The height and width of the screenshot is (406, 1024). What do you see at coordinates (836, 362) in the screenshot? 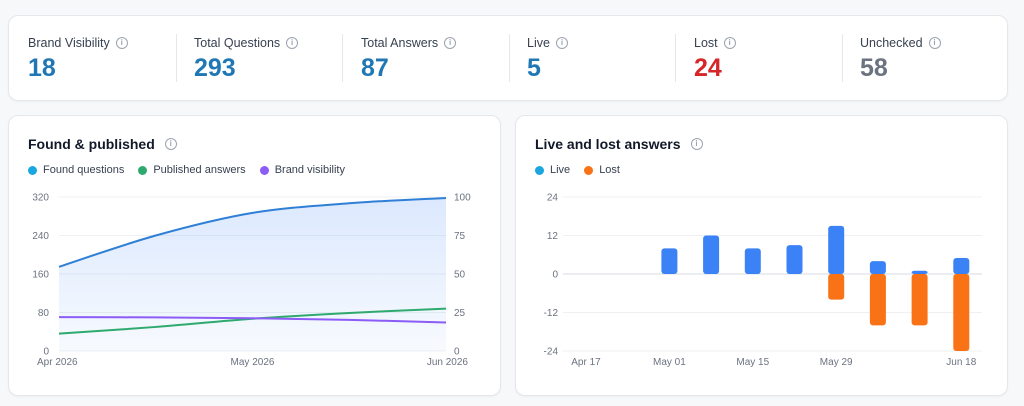
I see `x-tick-label: May 29` at bounding box center [836, 362].